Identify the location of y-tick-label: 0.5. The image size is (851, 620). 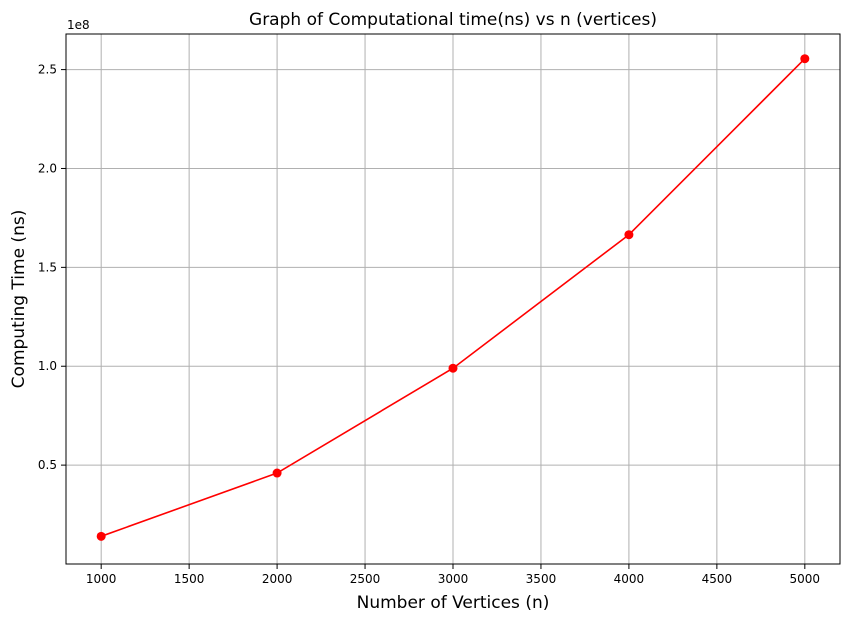
(47, 465).